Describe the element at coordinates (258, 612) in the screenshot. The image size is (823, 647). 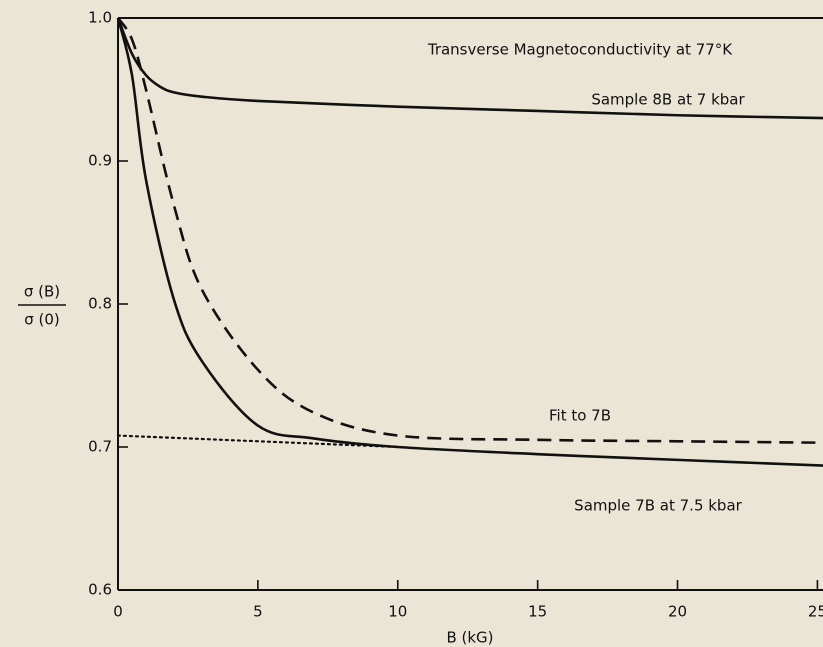
I see `x-tick-label: 5` at that location.